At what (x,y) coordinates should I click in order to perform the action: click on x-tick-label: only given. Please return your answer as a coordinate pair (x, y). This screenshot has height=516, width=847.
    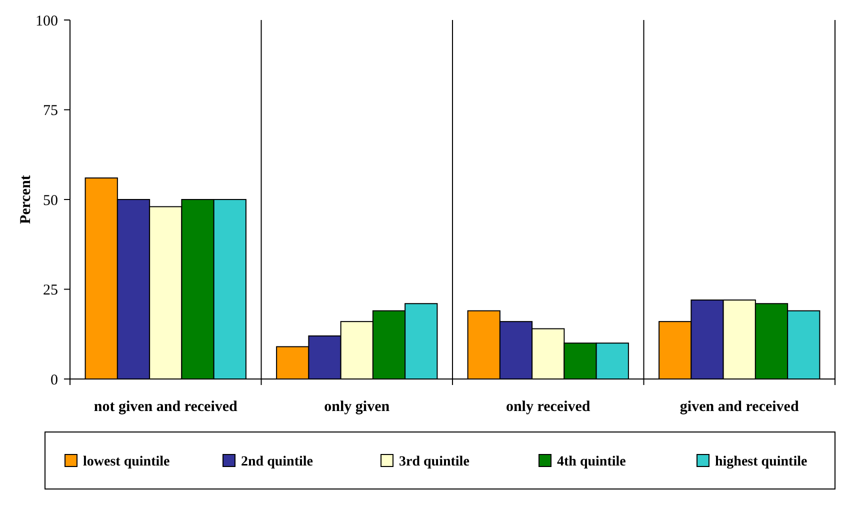
    Looking at the image, I should click on (357, 407).